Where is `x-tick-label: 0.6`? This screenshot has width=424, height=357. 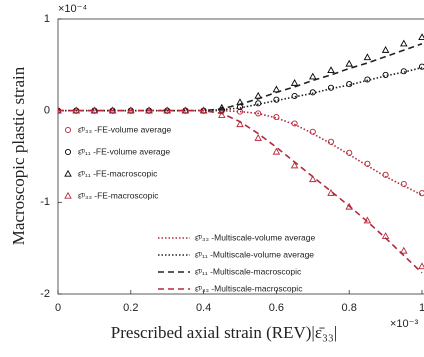
x-tick-label: 0.6 is located at coordinates (276, 308).